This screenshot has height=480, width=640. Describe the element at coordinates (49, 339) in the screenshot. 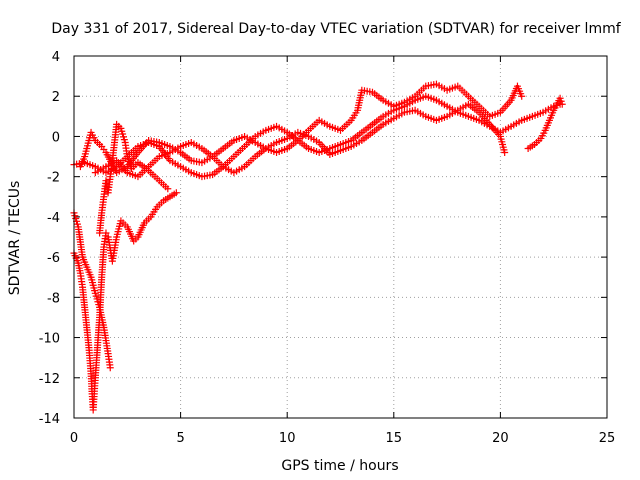

I see `y-tick-label: -10` at that location.